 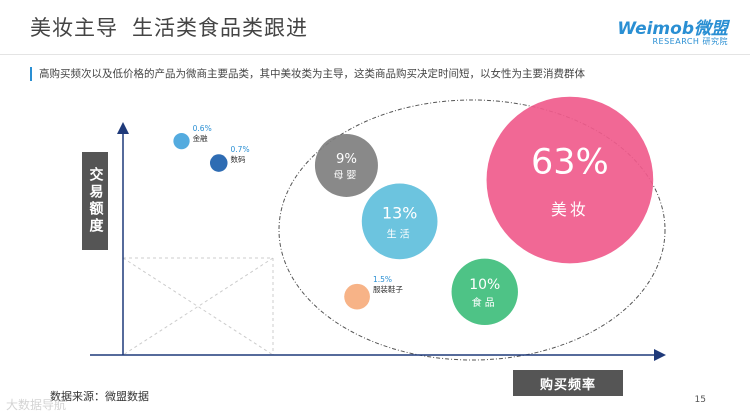 What do you see at coordinates (700, 400) in the screenshot?
I see `page-number: 15` at bounding box center [700, 400].